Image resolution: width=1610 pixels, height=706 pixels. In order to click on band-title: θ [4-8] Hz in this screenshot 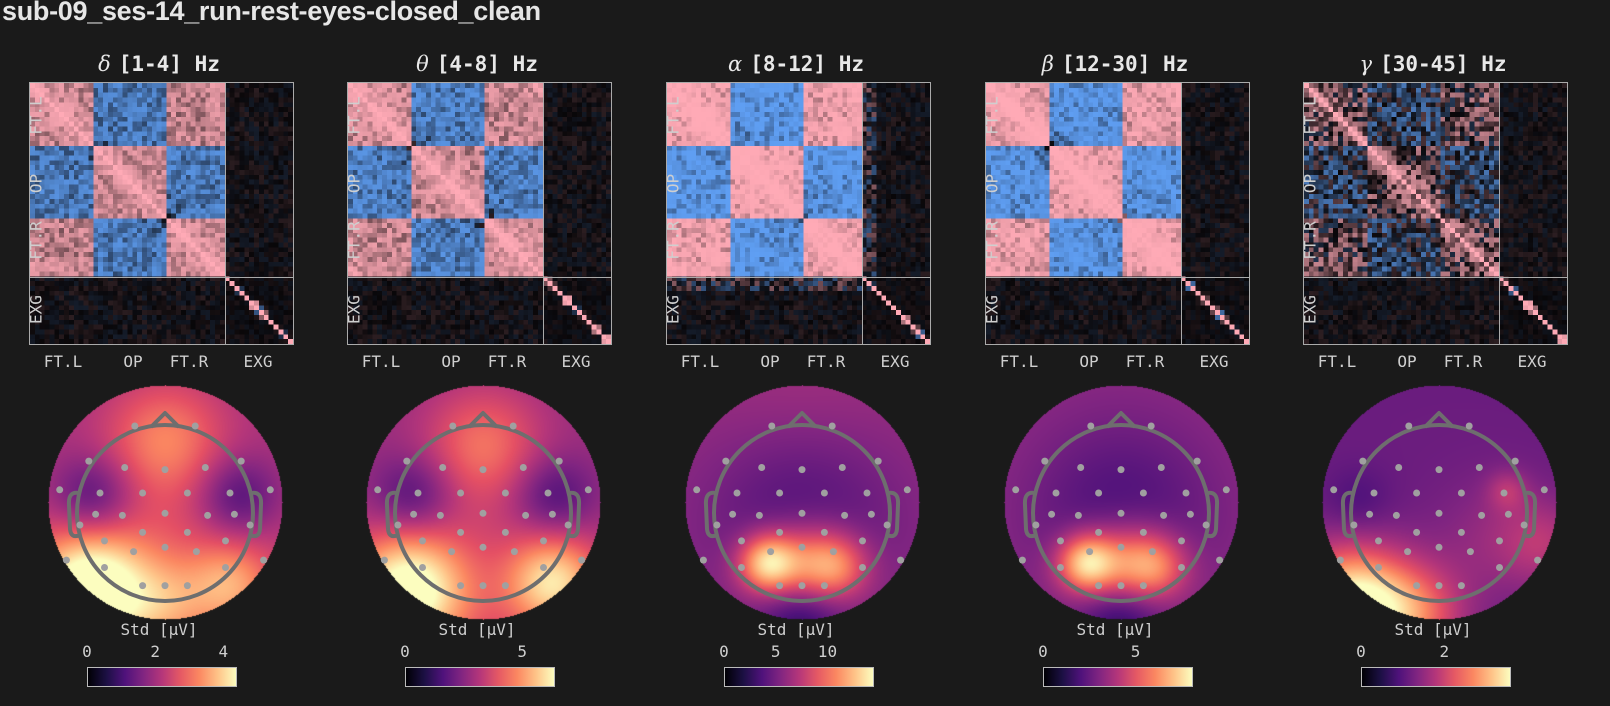, I will do `click(477, 64)`.